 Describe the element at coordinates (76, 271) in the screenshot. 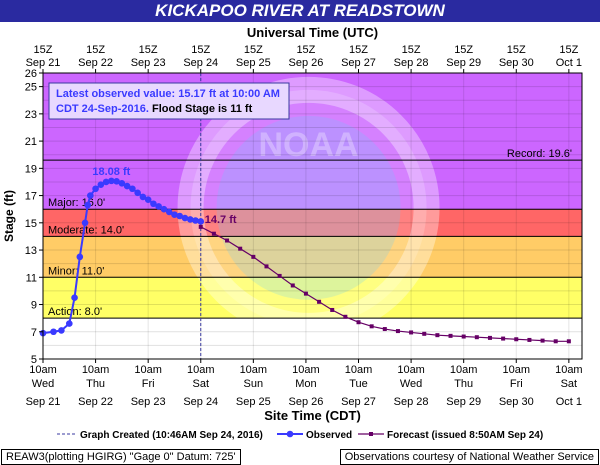

I see `threshold-label: Minor: 11.0'` at that location.